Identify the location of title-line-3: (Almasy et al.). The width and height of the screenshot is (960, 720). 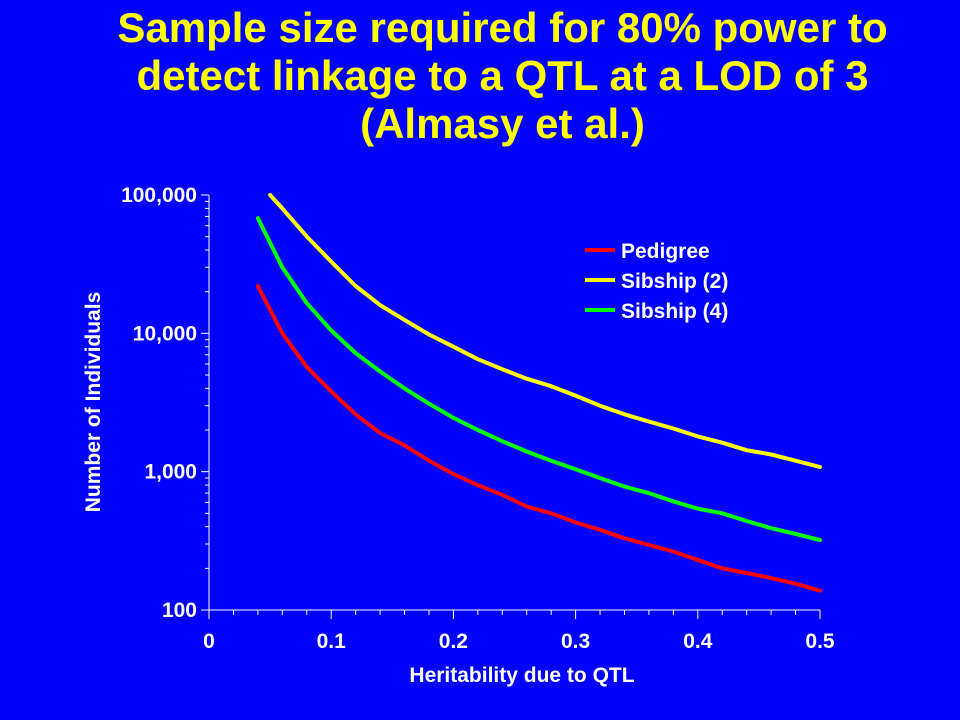
(502, 123).